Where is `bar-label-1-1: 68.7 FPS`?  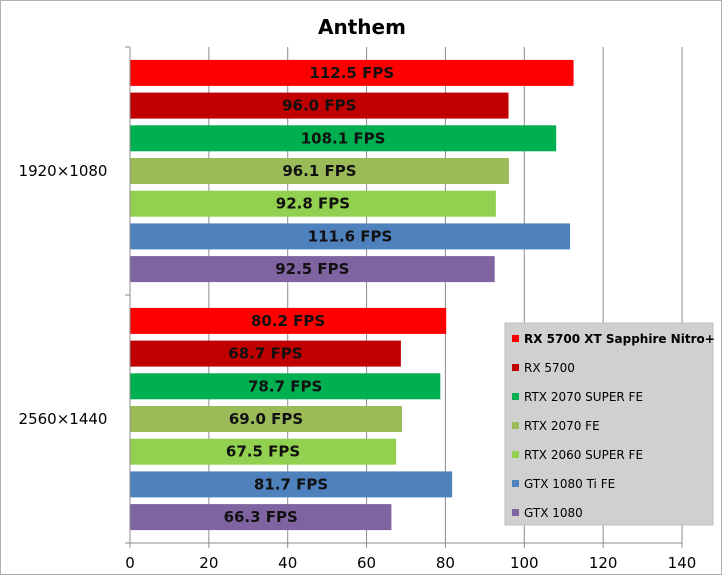
bar-label-1-1: 68.7 FPS is located at coordinates (265, 354).